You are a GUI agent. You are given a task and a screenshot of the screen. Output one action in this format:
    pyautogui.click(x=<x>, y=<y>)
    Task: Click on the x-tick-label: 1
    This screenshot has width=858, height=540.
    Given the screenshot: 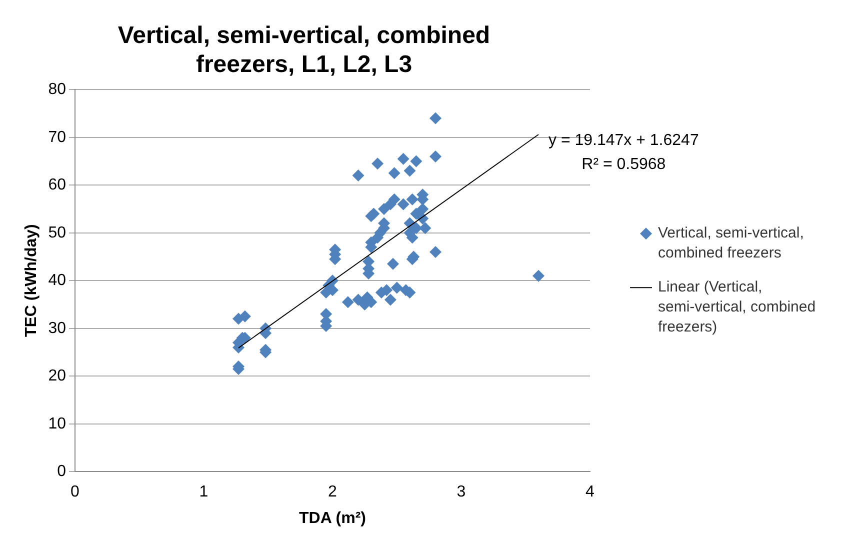 What is the action you would take?
    pyautogui.click(x=203, y=492)
    